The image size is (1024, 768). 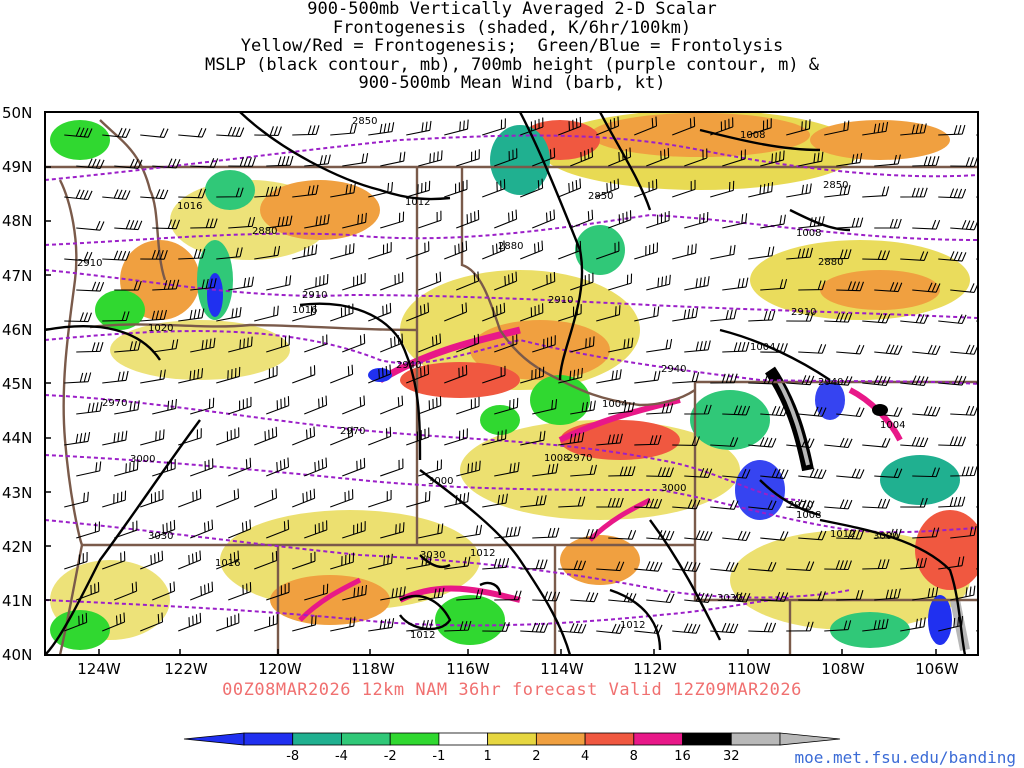 I want to click on lat-label-48N: 48N, so click(x=17, y=221).